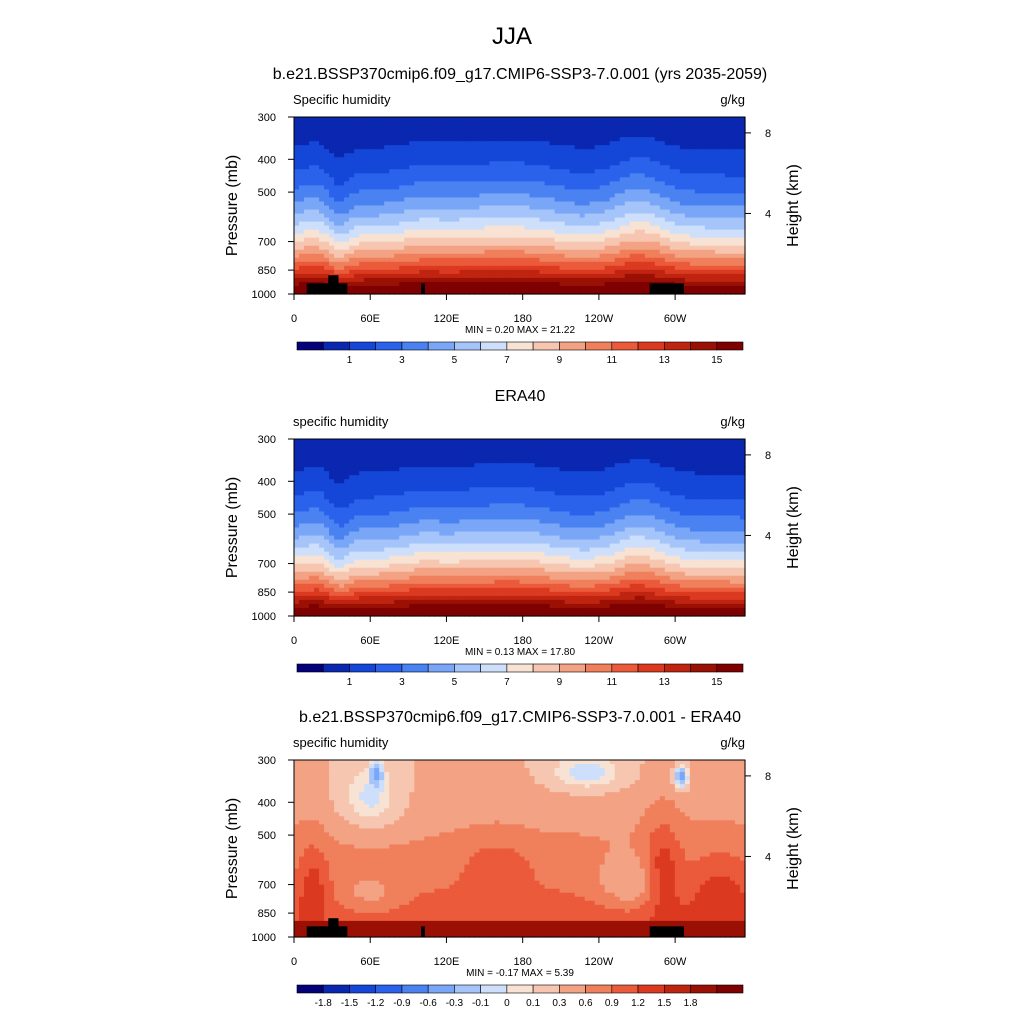  What do you see at coordinates (512, 36) in the screenshot?
I see `figure-title: JJA` at bounding box center [512, 36].